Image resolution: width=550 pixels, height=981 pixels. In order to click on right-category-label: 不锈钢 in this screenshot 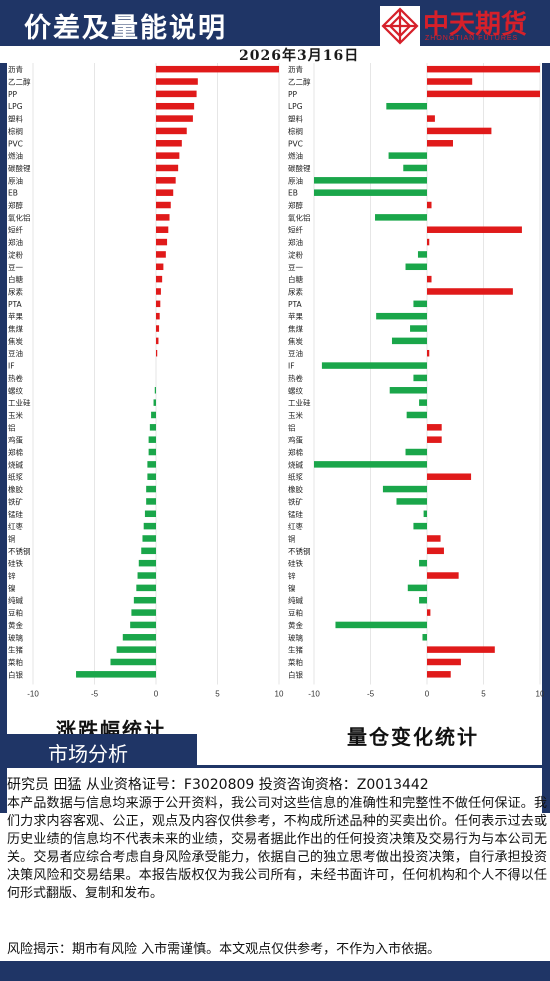, I will do `click(299, 551)`.